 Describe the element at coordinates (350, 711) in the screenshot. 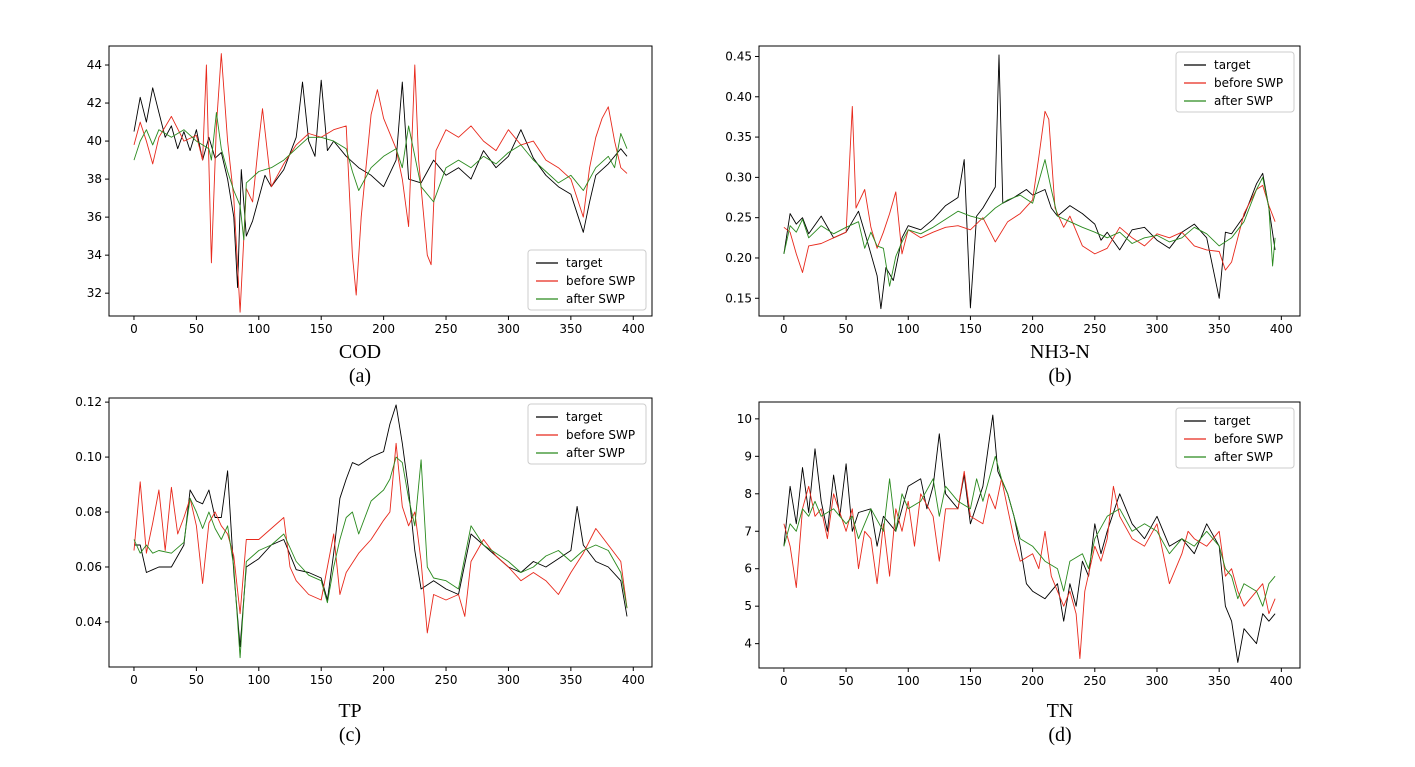

I see `chart-title-tp: TP` at that location.